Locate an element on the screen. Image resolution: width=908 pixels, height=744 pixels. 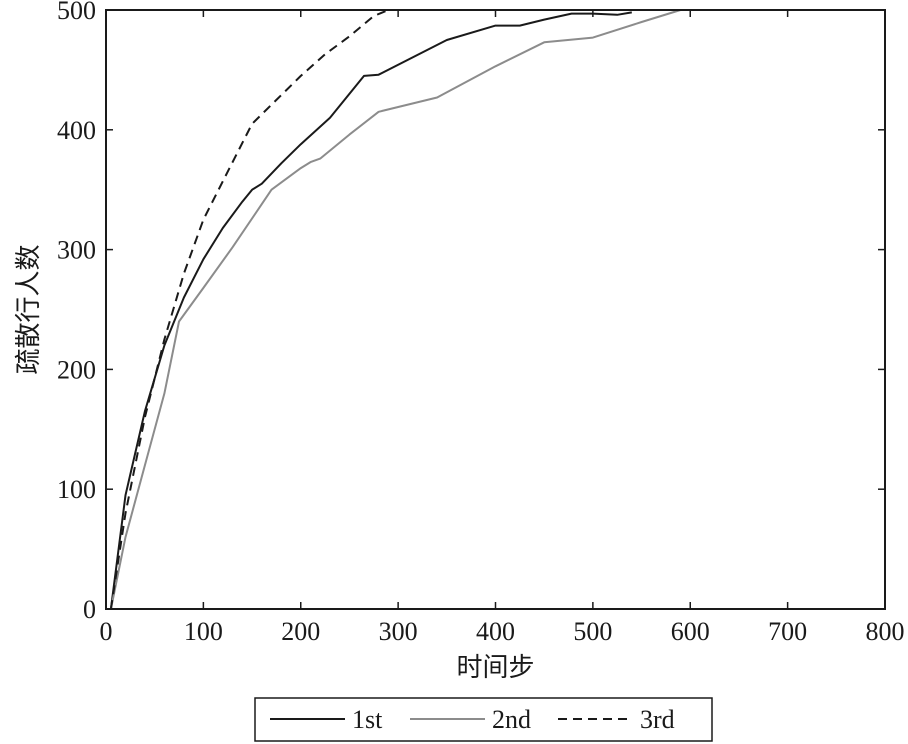
y-tick-label: 500 is located at coordinates (76, 12).